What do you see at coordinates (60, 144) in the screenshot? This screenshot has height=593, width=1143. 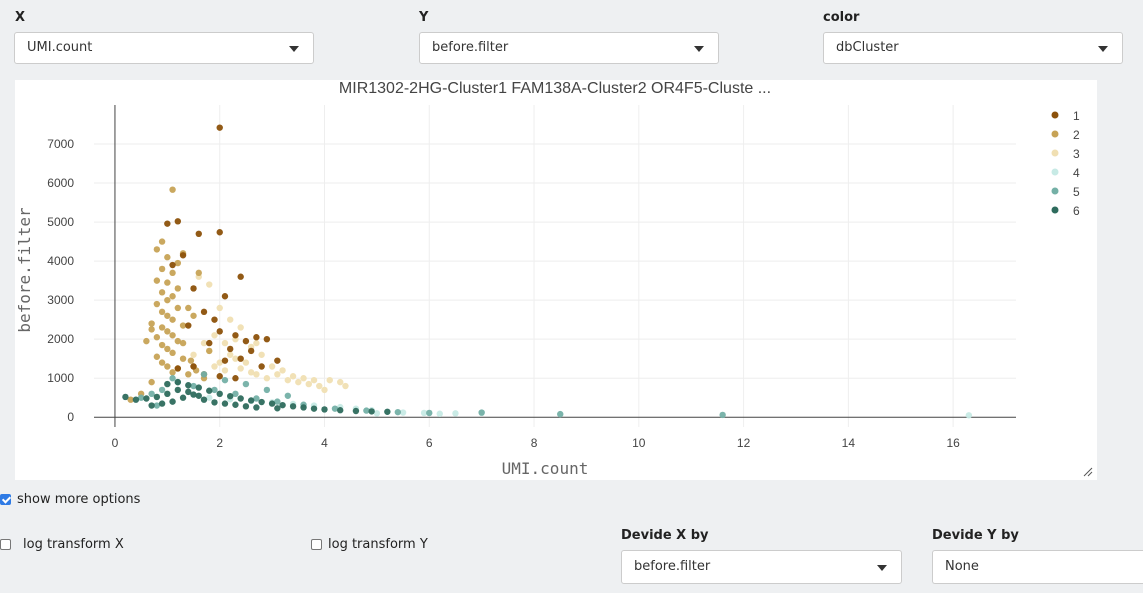 I see `y-tick-label: 7000` at bounding box center [60, 144].